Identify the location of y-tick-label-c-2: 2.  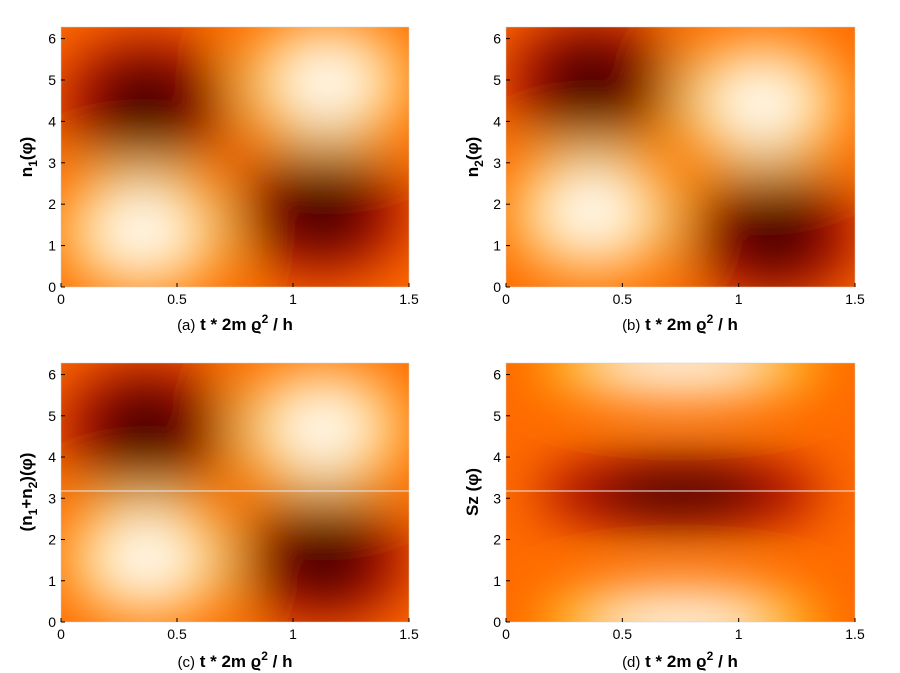
(52, 540).